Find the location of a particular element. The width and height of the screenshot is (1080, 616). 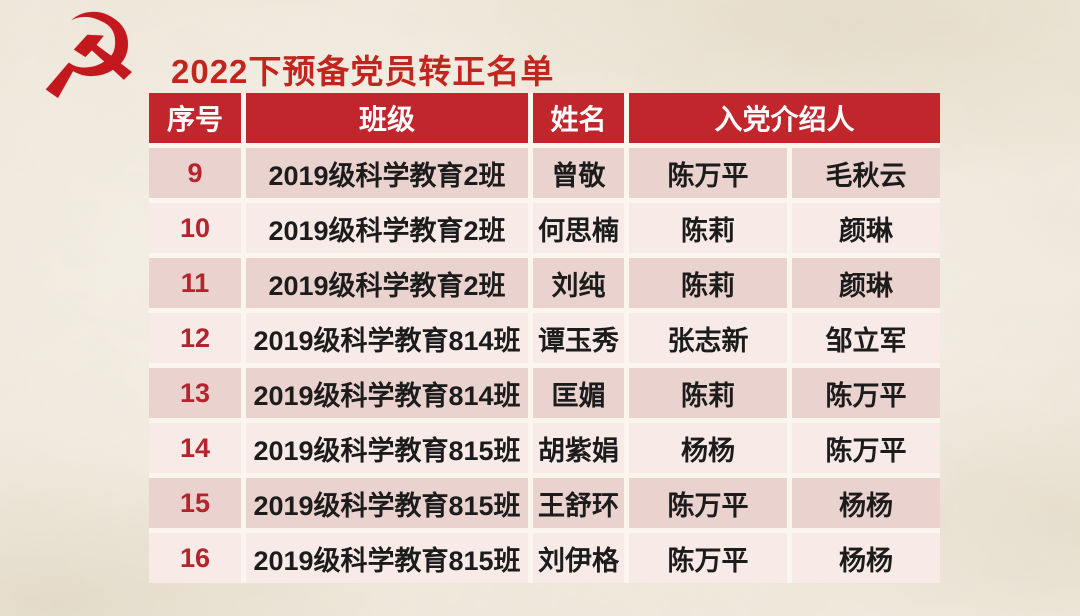

cell-number: 13 is located at coordinates (195, 393).